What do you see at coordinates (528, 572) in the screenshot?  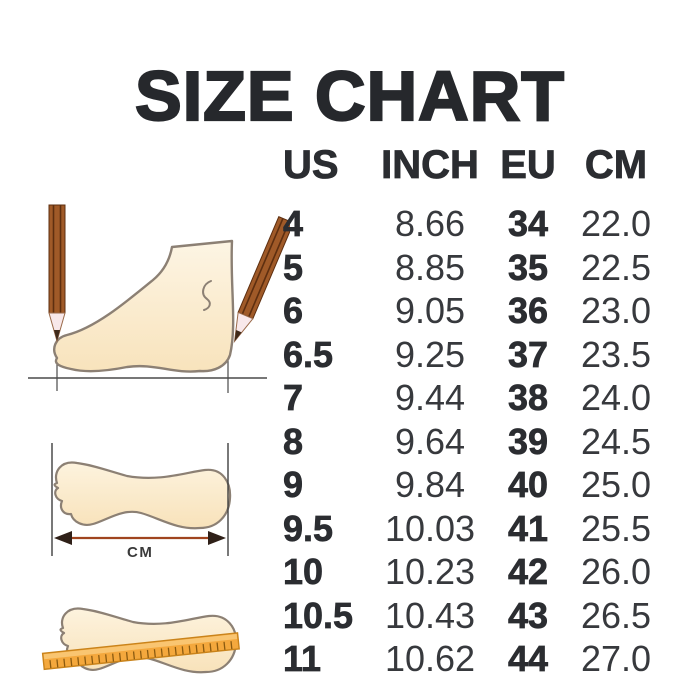 I see `eu-size-cell: 42` at bounding box center [528, 572].